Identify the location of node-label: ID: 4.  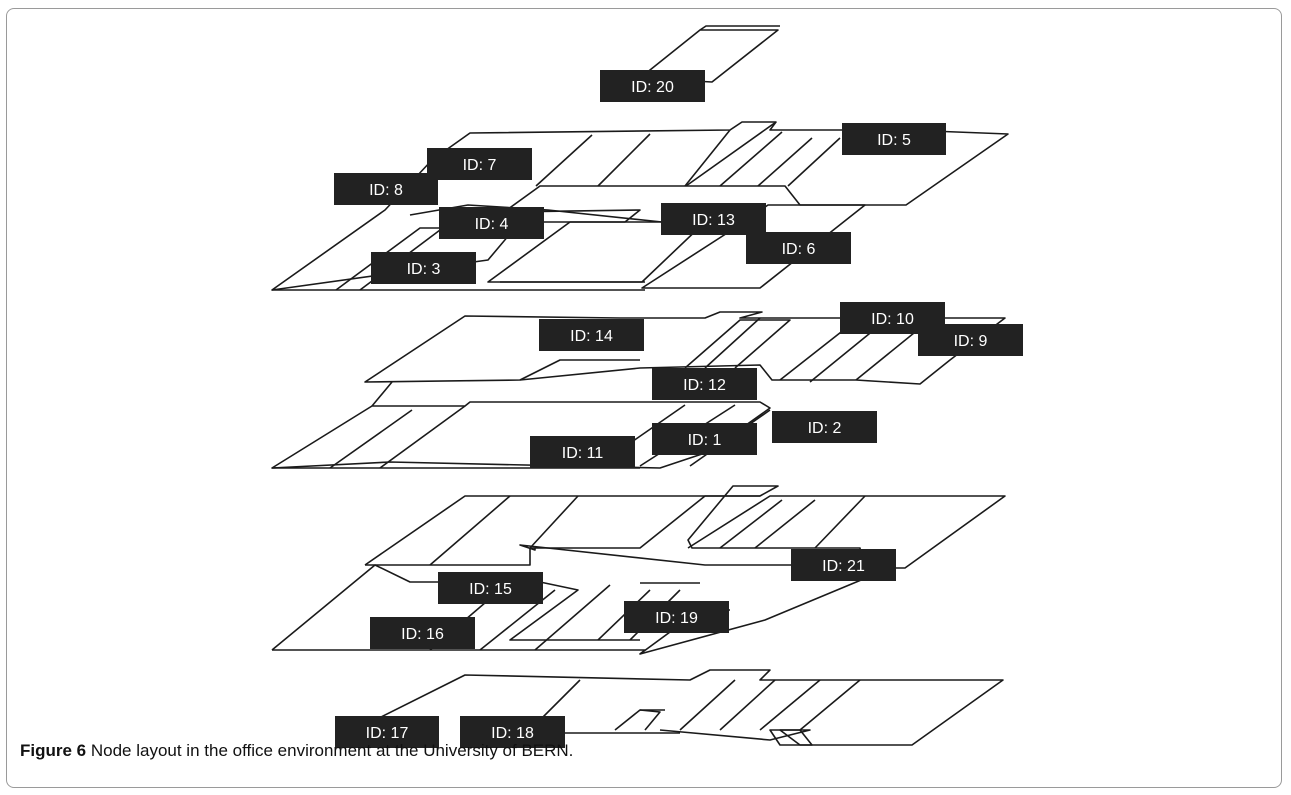
(492, 224).